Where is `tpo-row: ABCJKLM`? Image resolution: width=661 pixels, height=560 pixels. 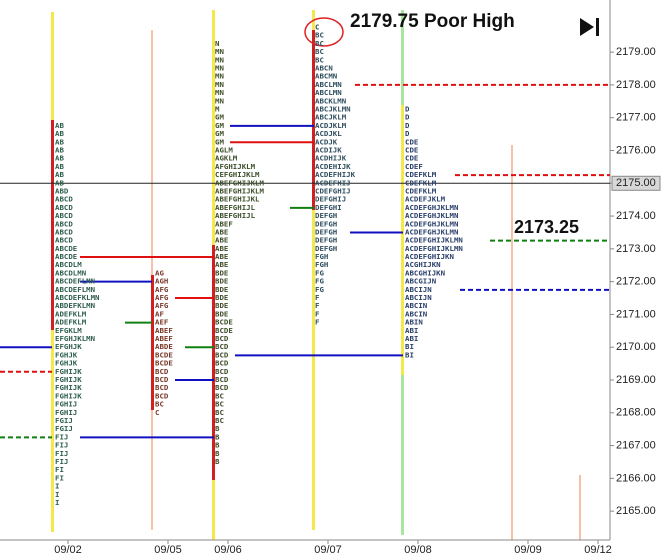
tpo-row: ABCJKLM is located at coordinates (331, 117).